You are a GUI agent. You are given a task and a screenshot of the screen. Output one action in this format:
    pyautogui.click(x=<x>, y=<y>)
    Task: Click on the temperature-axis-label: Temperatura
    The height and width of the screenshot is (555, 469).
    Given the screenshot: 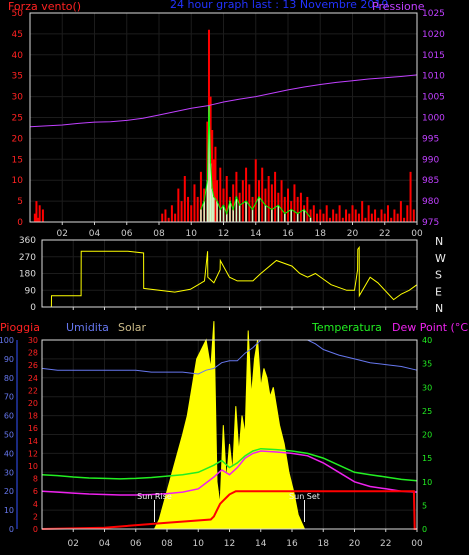 What is the action you would take?
    pyautogui.click(x=346, y=327)
    